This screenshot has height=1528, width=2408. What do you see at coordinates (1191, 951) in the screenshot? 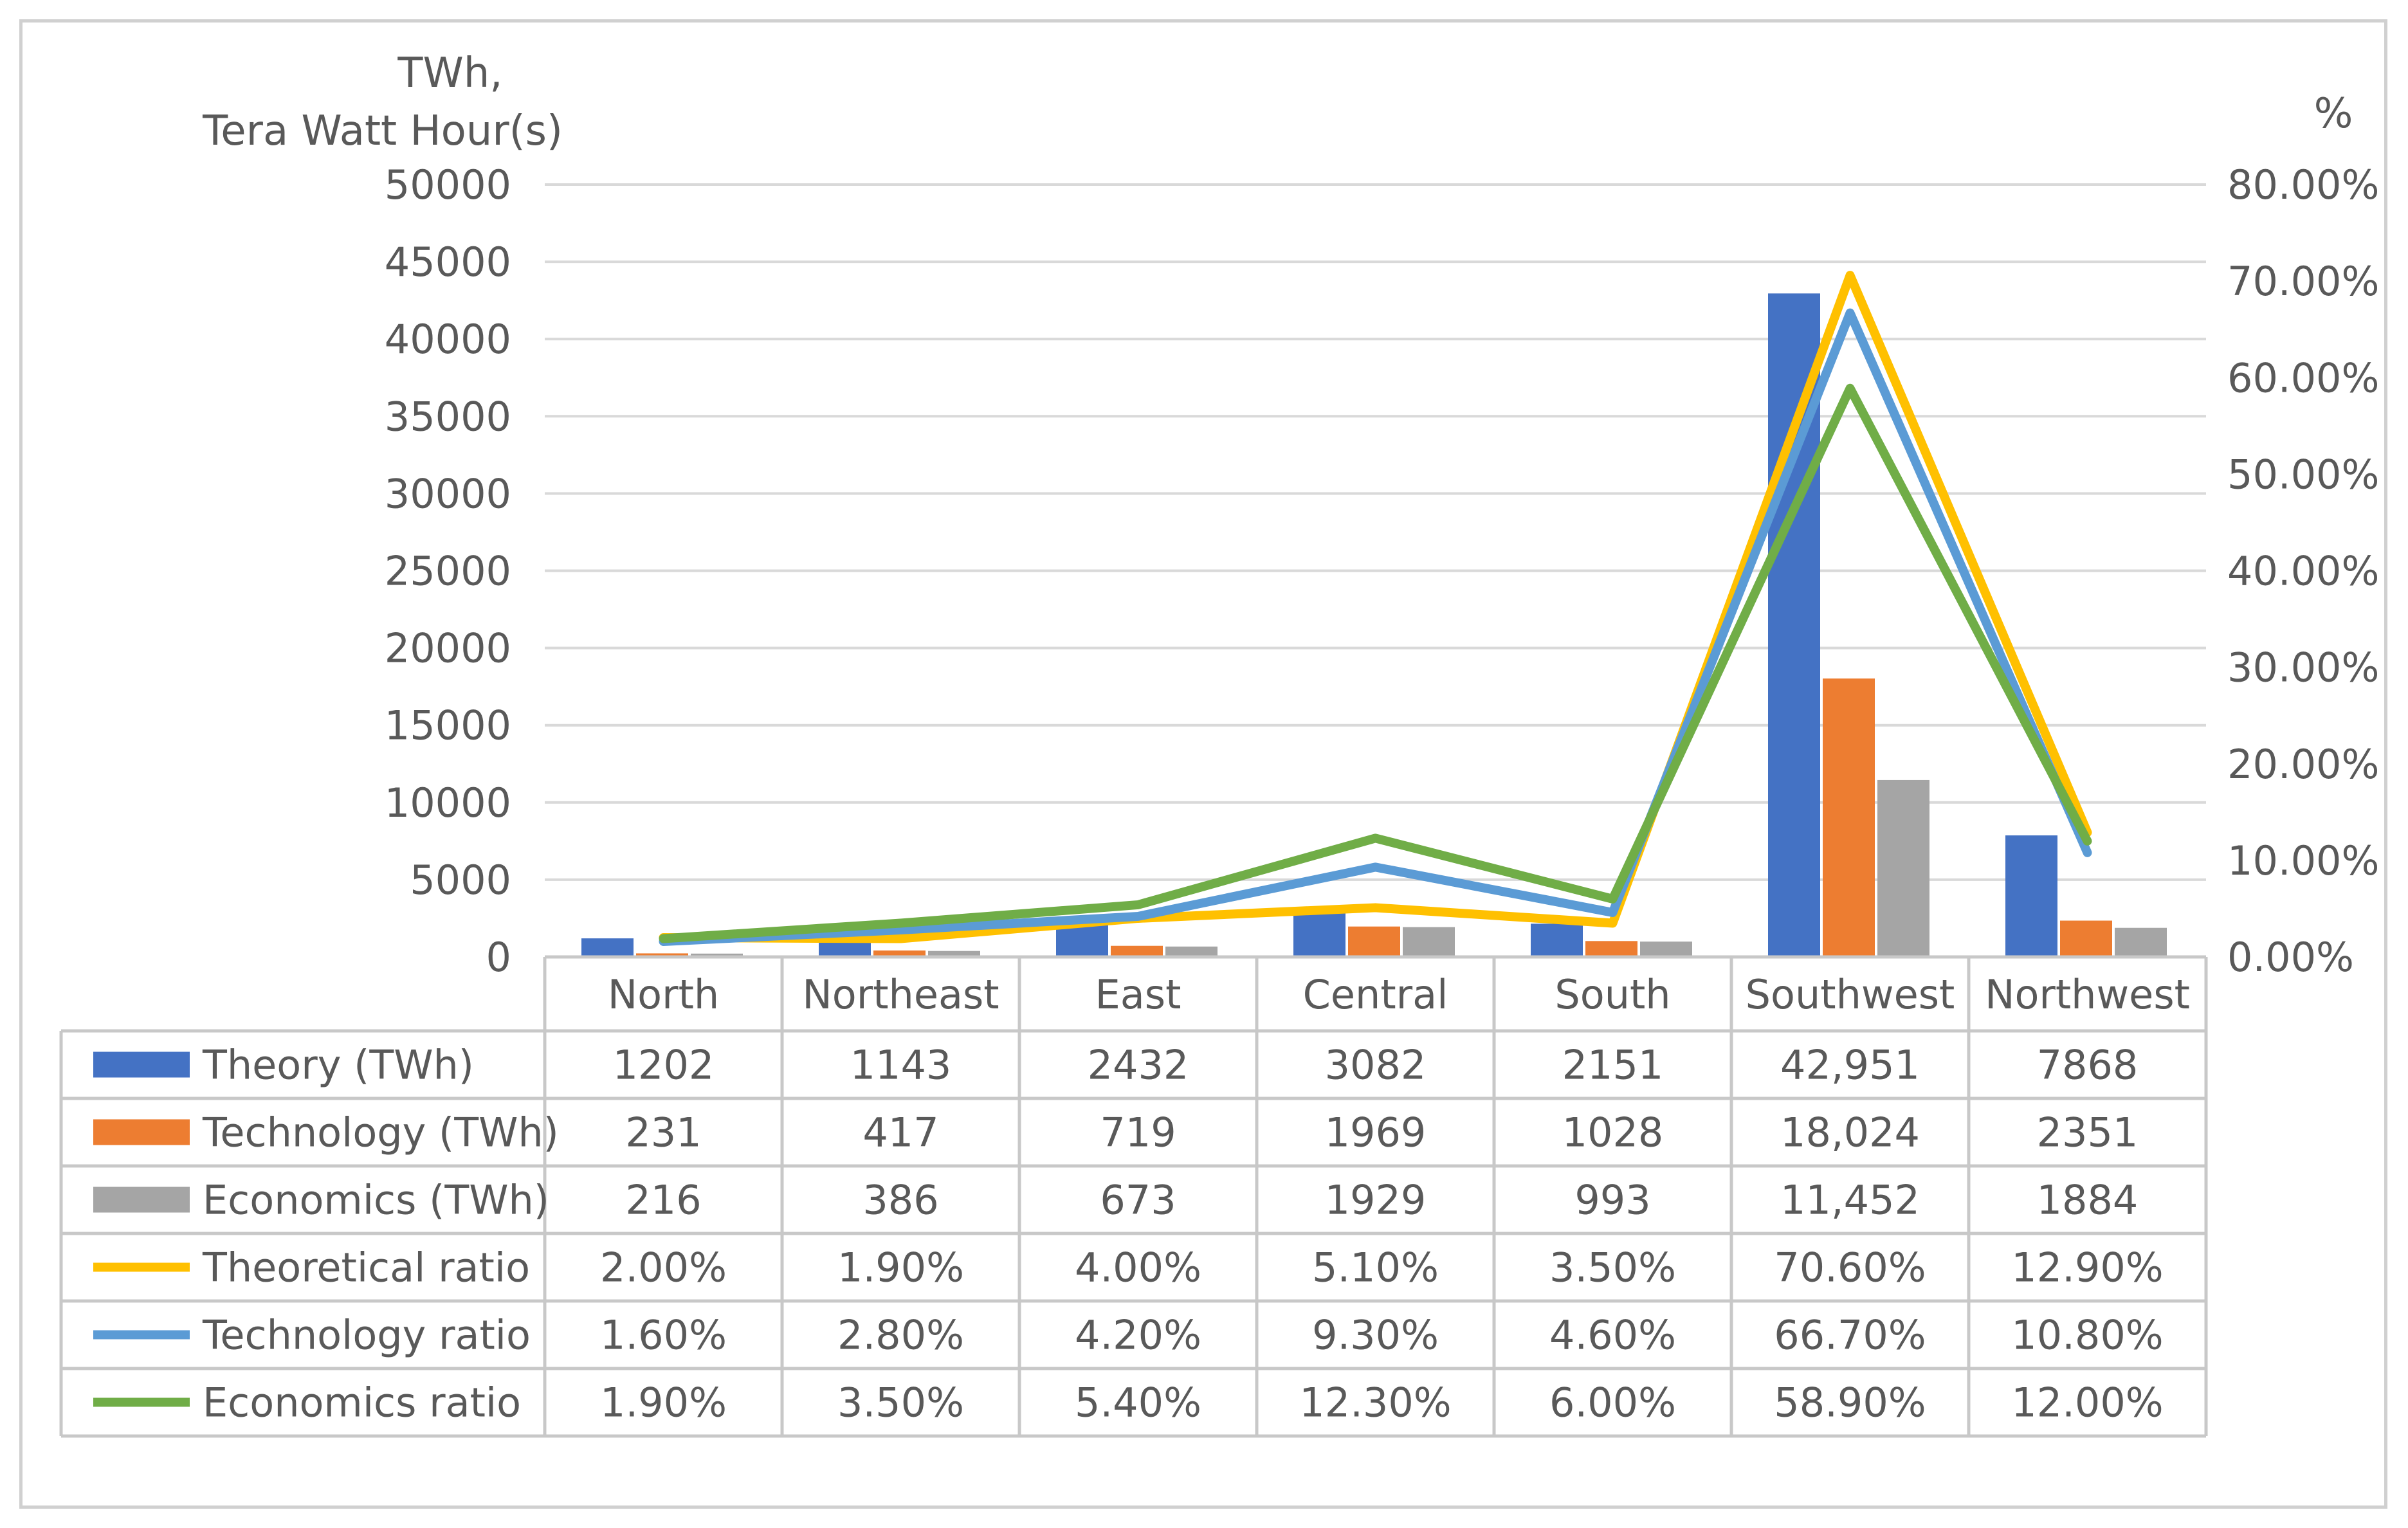
I see `bar-economics-twh-east` at bounding box center [1191, 951].